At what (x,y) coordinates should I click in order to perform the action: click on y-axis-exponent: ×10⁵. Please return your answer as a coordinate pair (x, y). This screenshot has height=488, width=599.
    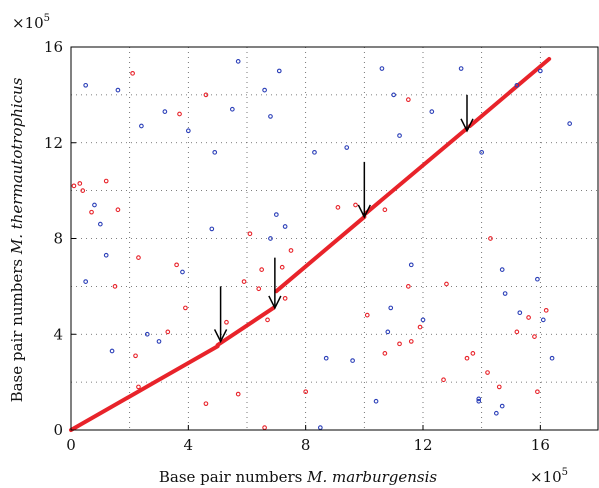
    Looking at the image, I should click on (31, 22).